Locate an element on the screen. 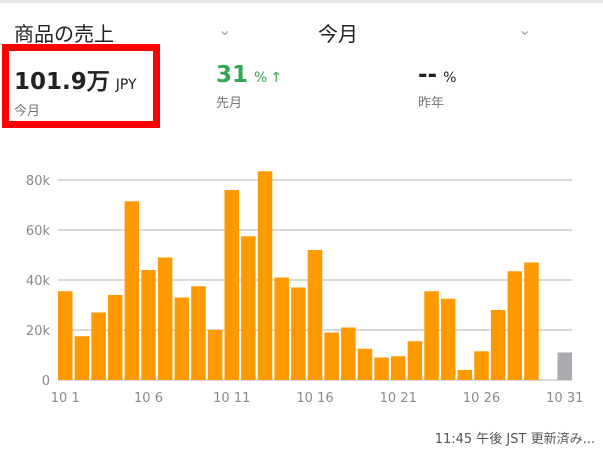  metric-this-month: 101.9万 JPY 今月 is located at coordinates (75, 90).